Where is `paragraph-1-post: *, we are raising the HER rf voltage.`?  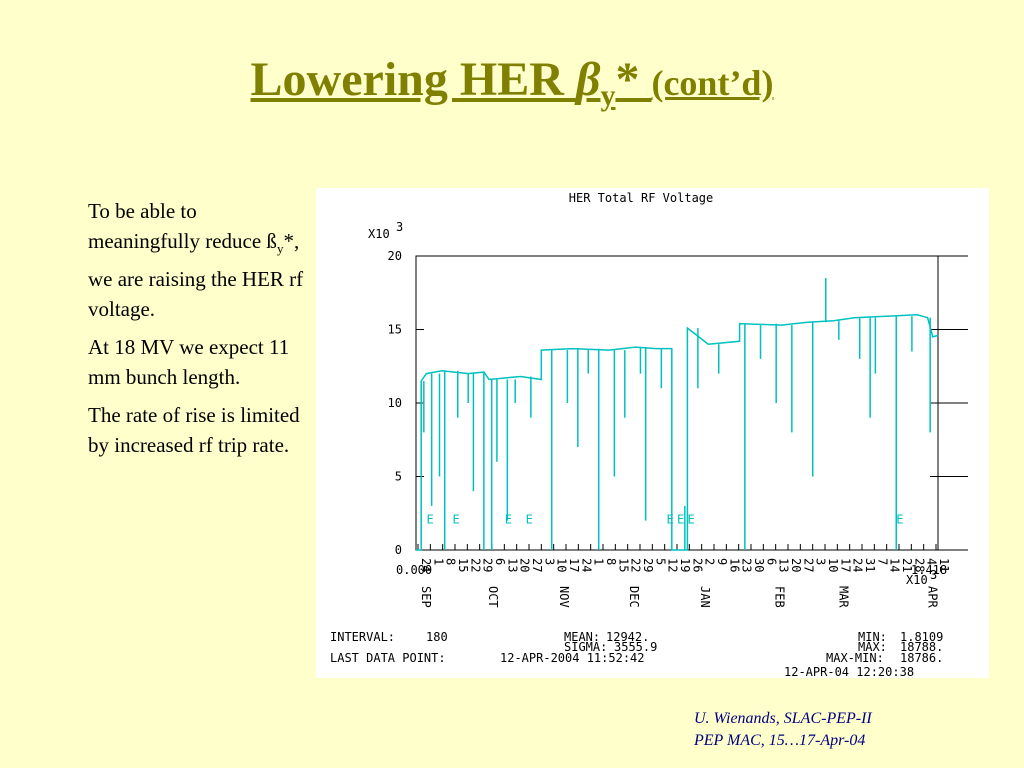
paragraph-1-post: *, we are raising the HER rf voltage. is located at coordinates (196, 275).